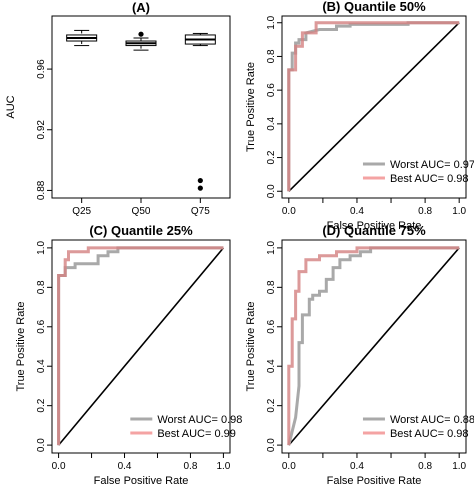 This screenshot has height=485, width=474. Describe the element at coordinates (82, 38) in the screenshot. I see `box-q25` at that location.